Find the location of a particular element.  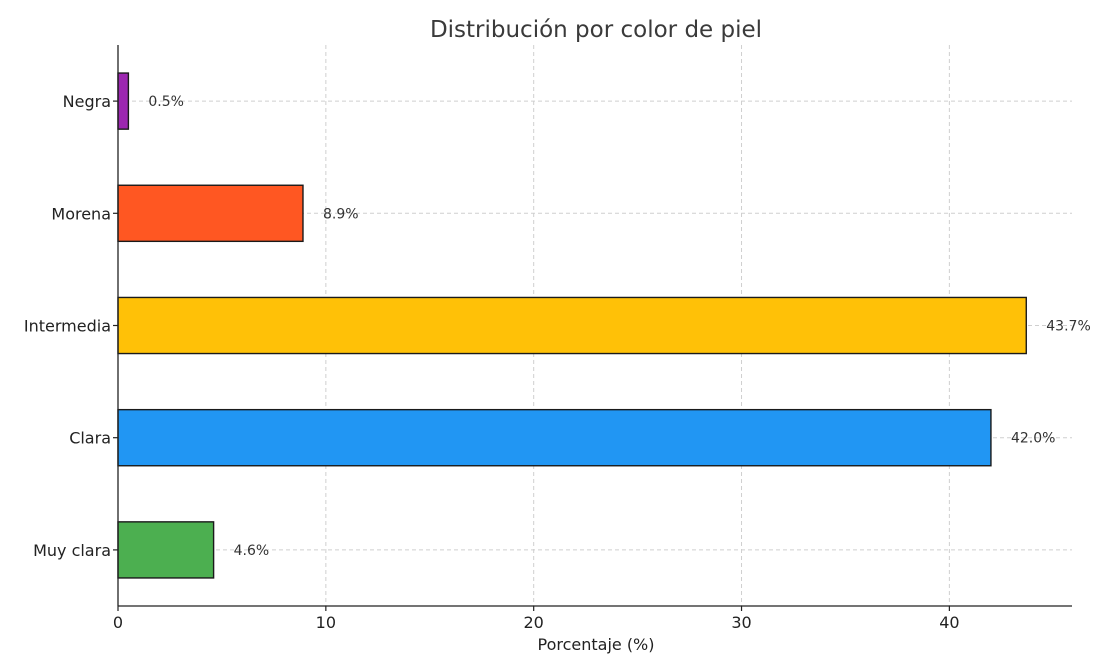

data-label: 4.6% is located at coordinates (252, 551).